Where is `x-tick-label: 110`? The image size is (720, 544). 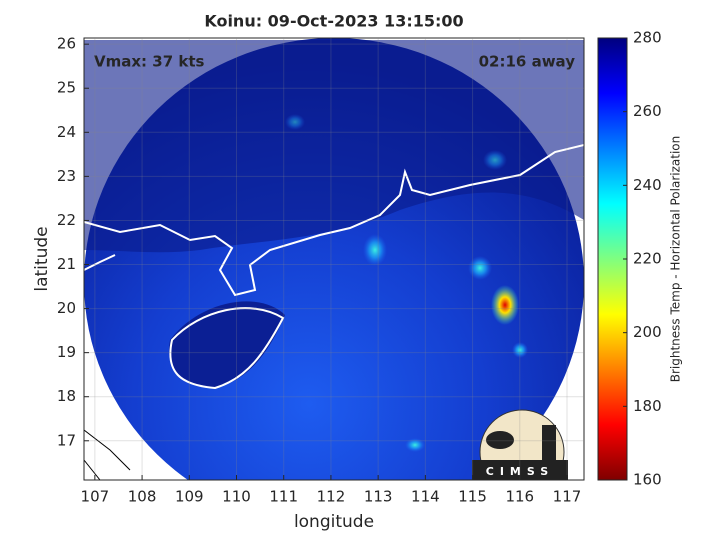 x-tick-label: 110 is located at coordinates (236, 497).